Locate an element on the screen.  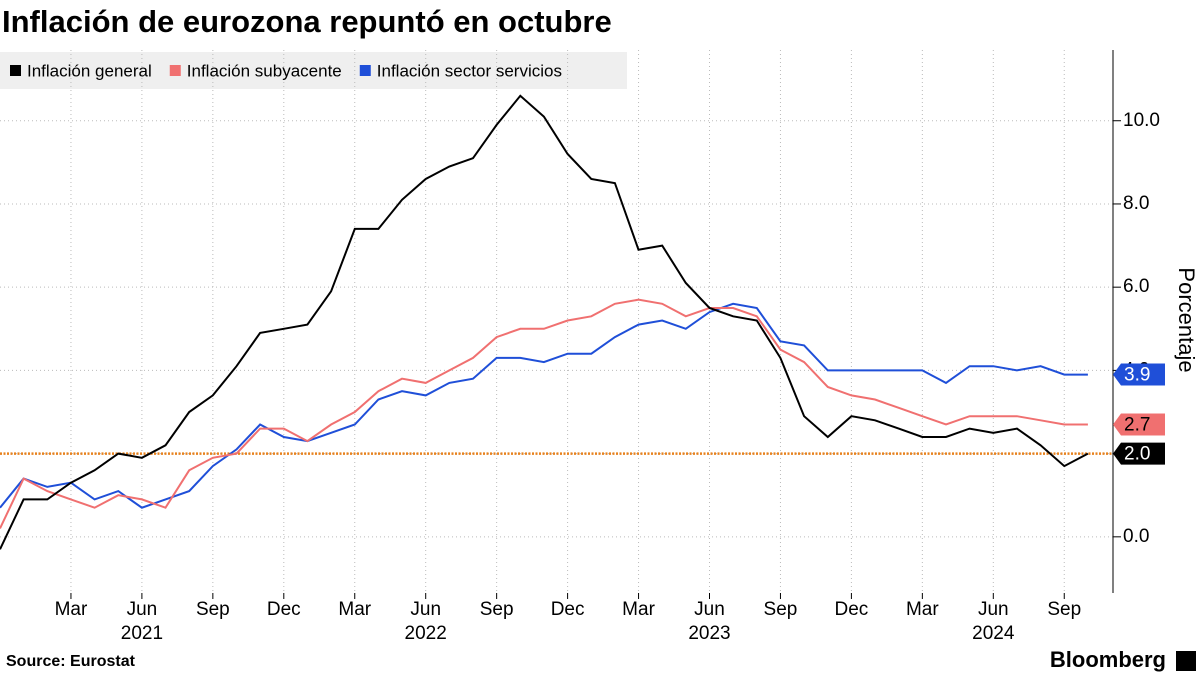
y-tick-label: 0.0 is located at coordinates (1136, 536).